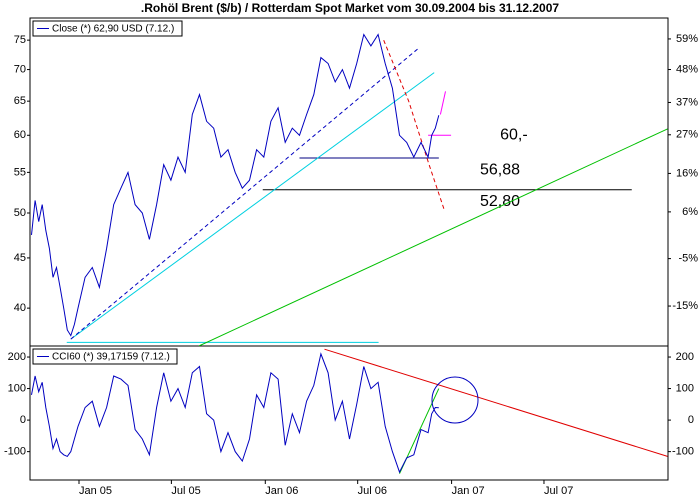 The width and height of the screenshot is (700, 500). What do you see at coordinates (20, 258) in the screenshot?
I see `y-tick-label: 45` at bounding box center [20, 258].